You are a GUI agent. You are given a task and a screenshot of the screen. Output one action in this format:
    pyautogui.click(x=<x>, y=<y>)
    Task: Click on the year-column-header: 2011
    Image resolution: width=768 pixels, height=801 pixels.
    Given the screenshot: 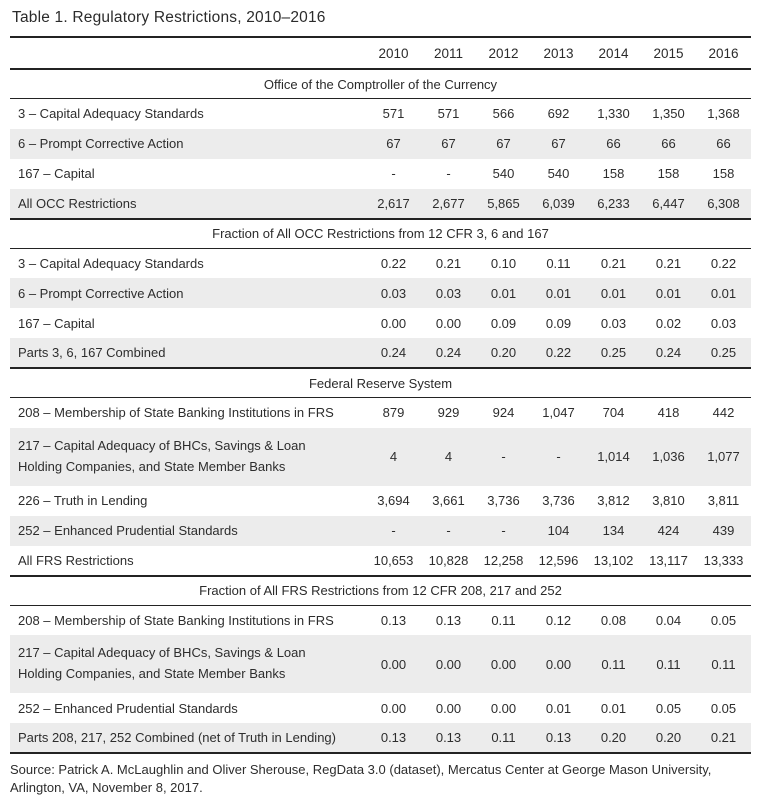 What is the action you would take?
    pyautogui.click(x=448, y=53)
    